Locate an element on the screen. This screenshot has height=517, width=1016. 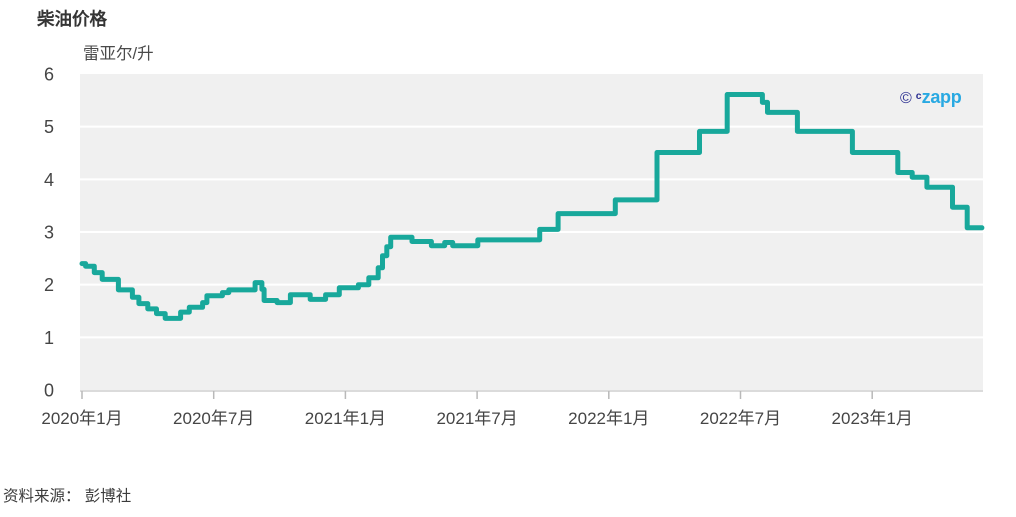
y-tick-label: 1 is located at coordinates (49, 338).